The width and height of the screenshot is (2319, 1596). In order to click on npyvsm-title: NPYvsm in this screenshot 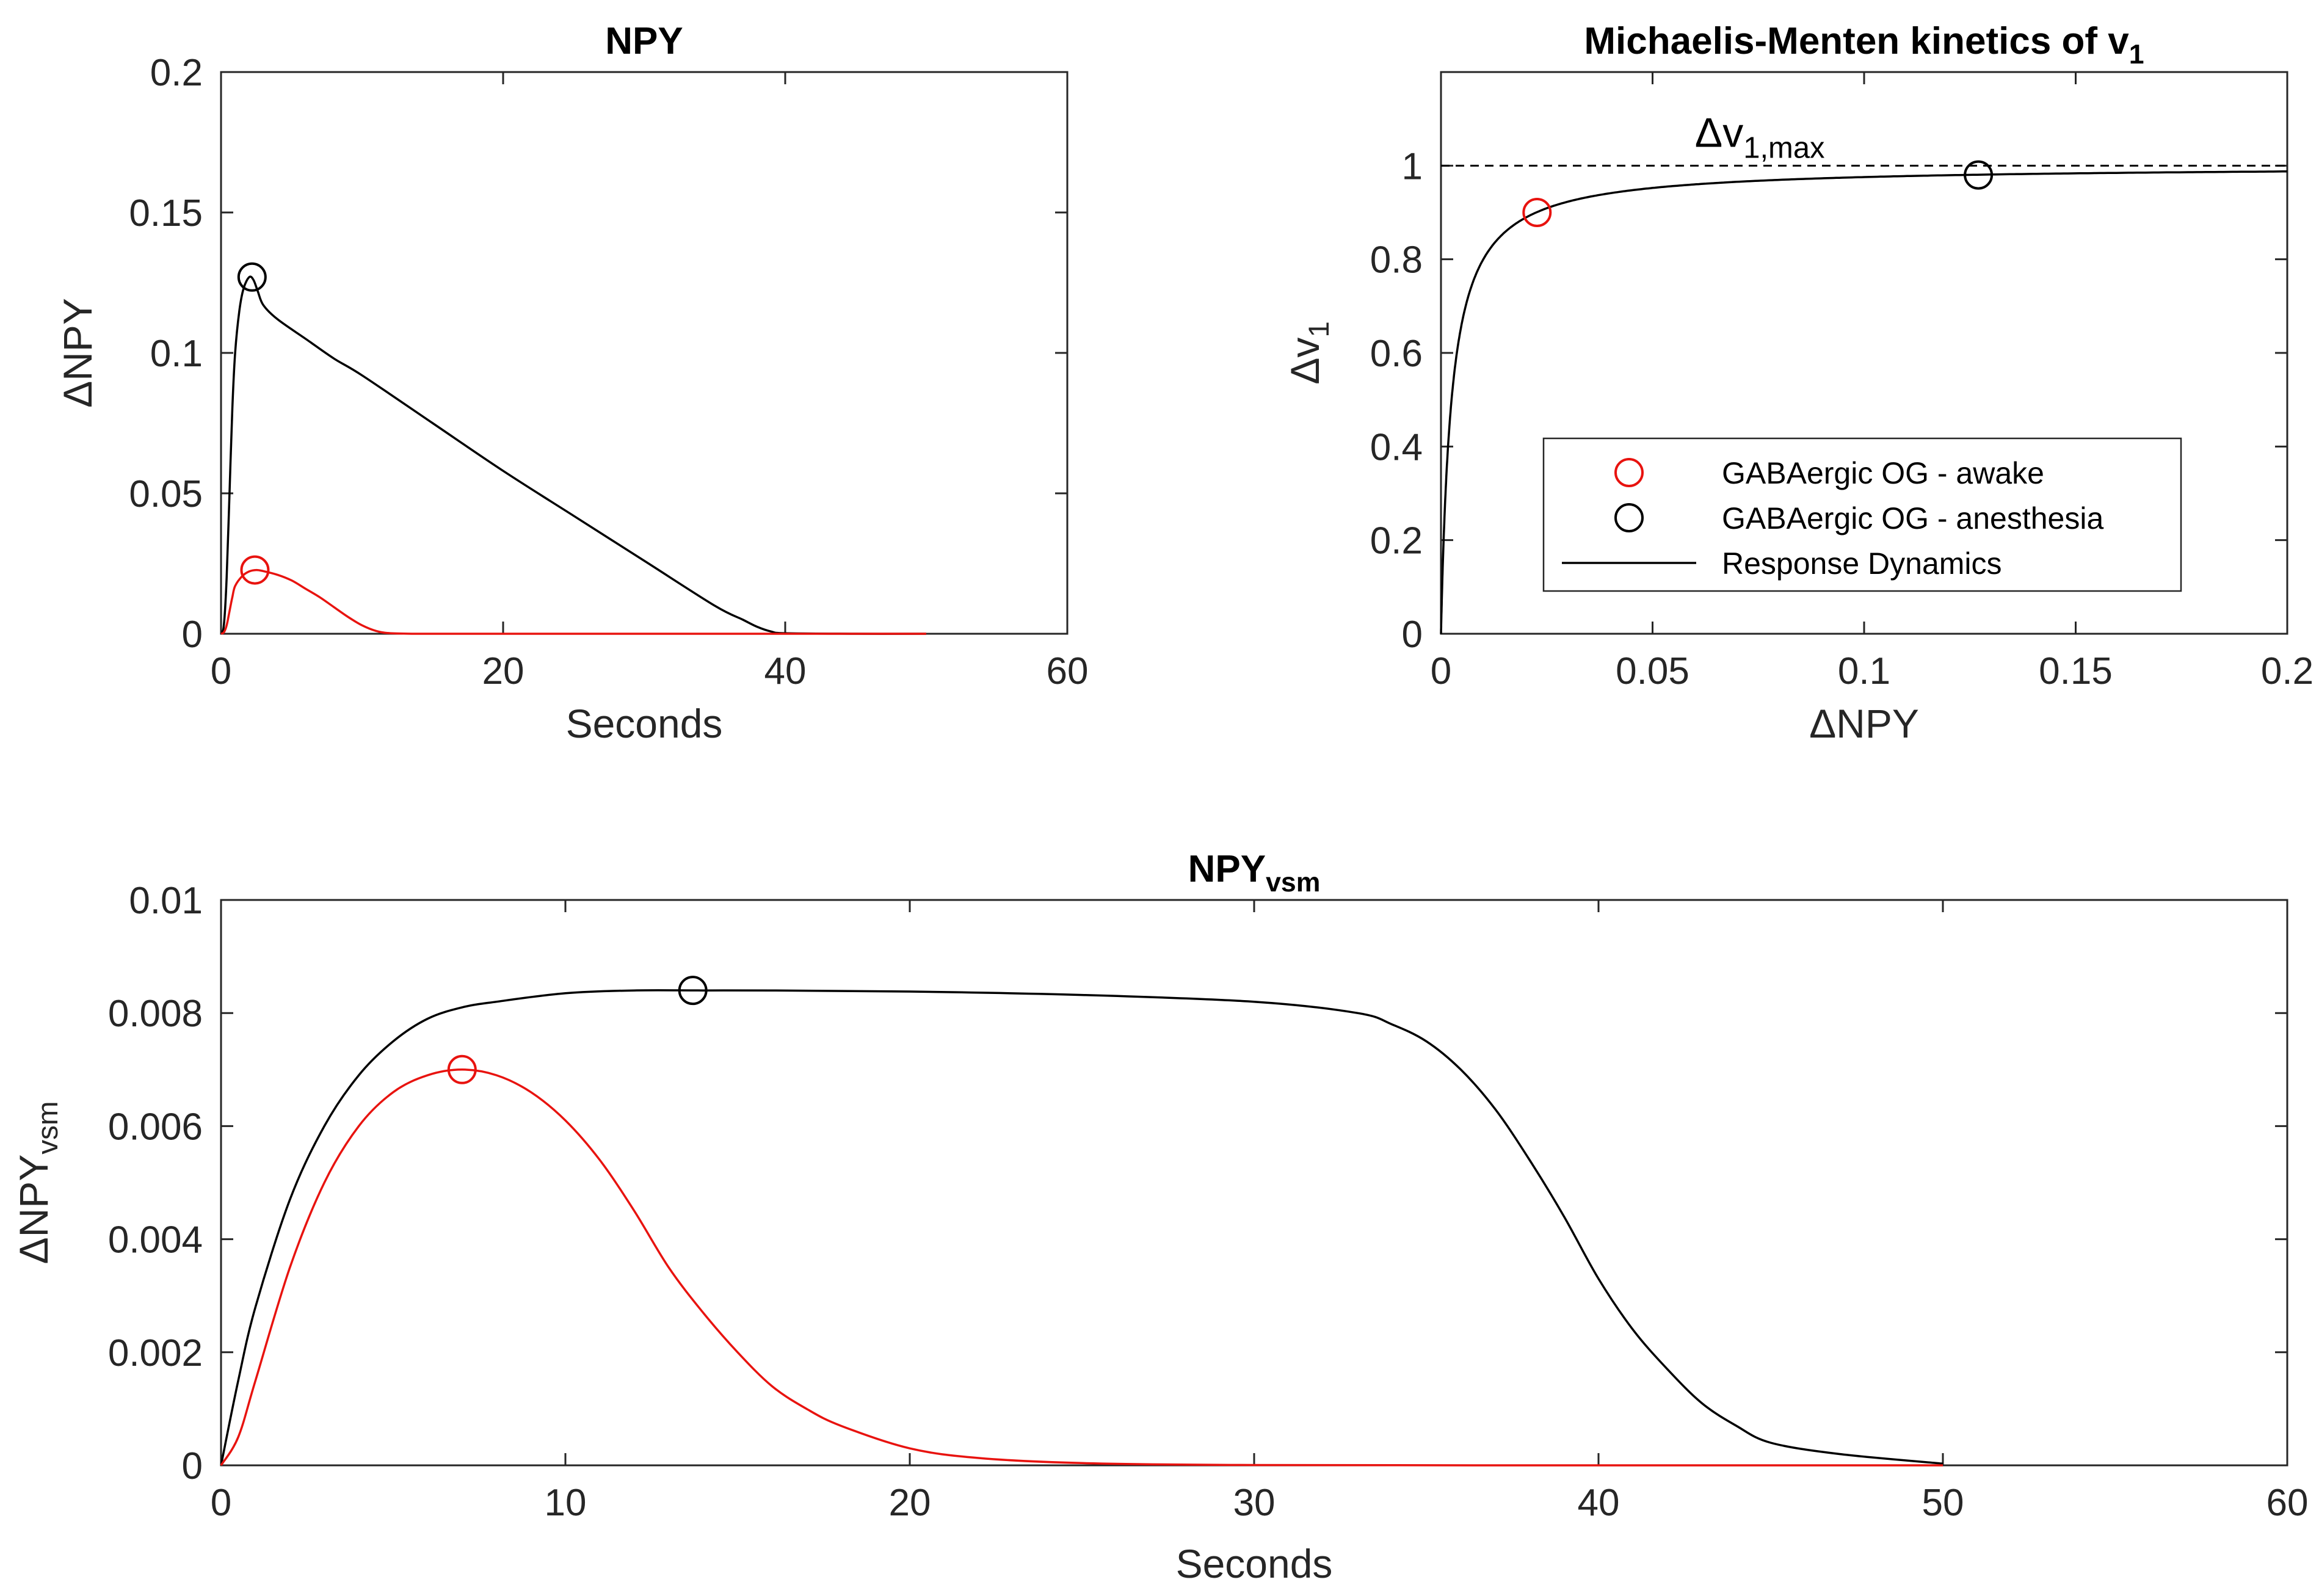, I will do `click(1254, 873)`.